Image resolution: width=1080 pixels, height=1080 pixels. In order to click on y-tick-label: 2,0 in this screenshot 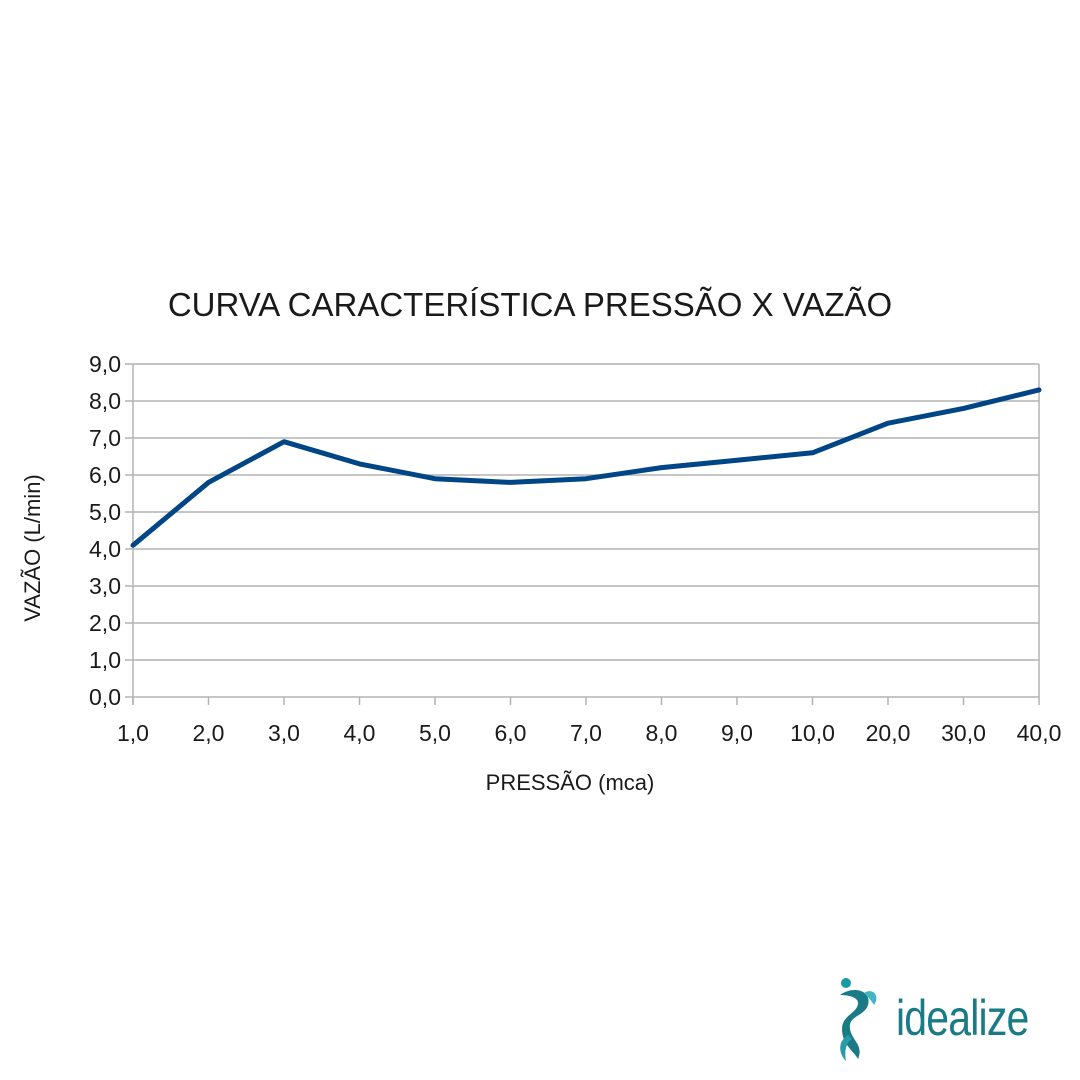, I will do `click(105, 623)`.